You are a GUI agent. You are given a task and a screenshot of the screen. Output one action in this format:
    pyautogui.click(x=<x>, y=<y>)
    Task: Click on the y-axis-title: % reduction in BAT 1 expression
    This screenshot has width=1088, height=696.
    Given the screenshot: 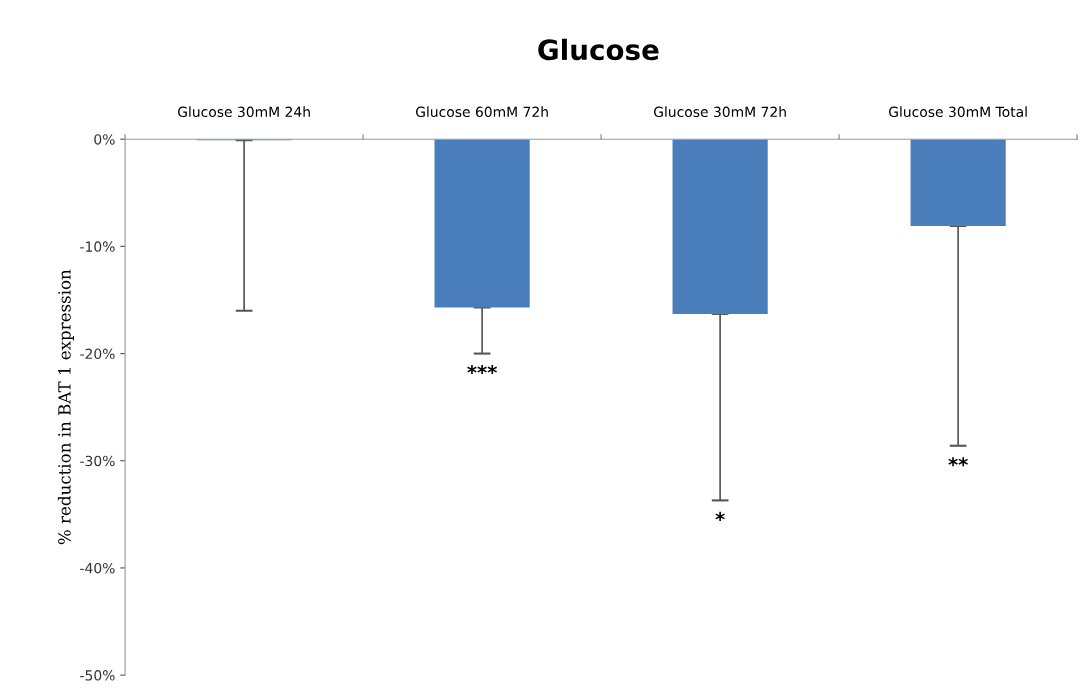 What is the action you would take?
    pyautogui.click(x=65, y=407)
    